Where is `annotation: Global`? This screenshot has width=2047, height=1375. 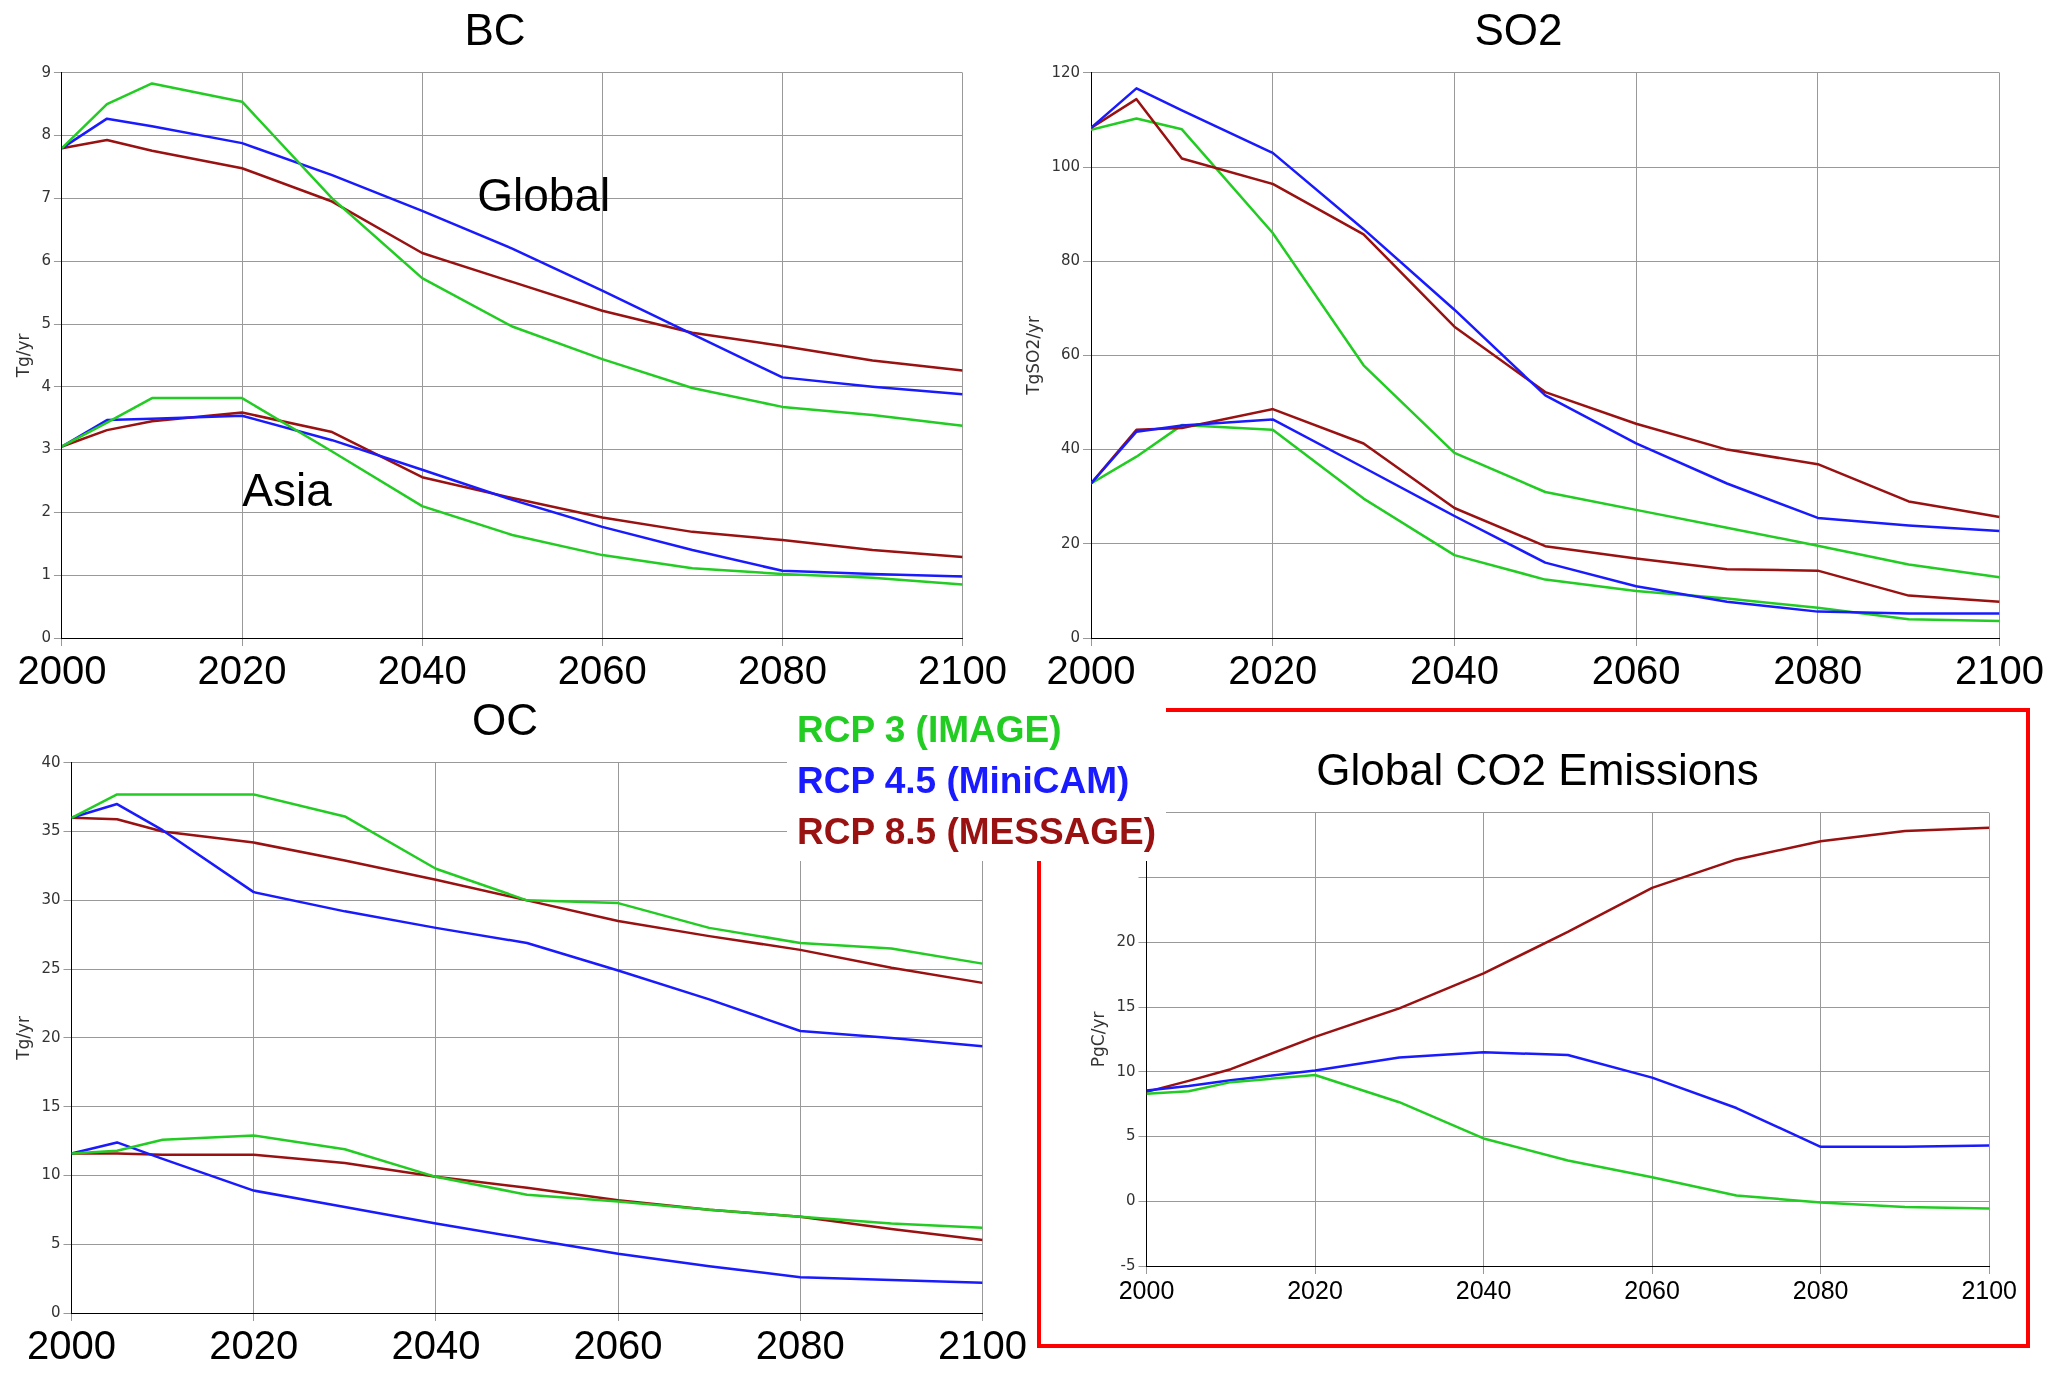 annotation: Global is located at coordinates (544, 194).